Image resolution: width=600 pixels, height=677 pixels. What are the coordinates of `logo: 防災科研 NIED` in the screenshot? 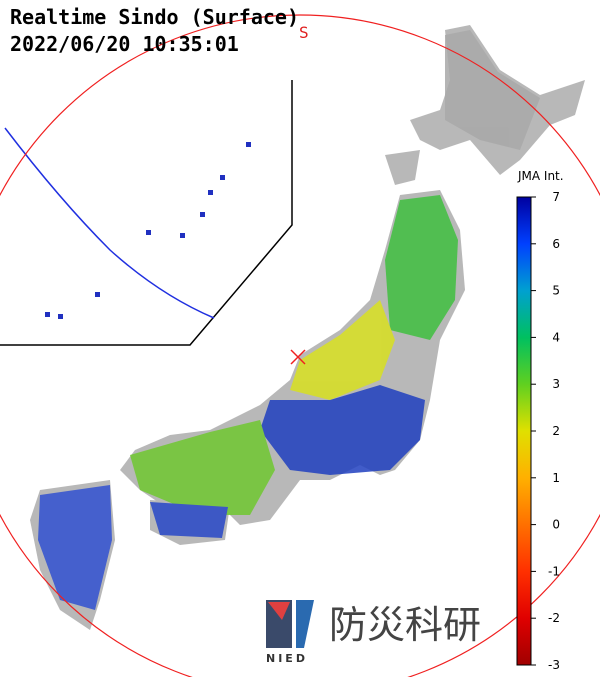 It's located at (373, 632).